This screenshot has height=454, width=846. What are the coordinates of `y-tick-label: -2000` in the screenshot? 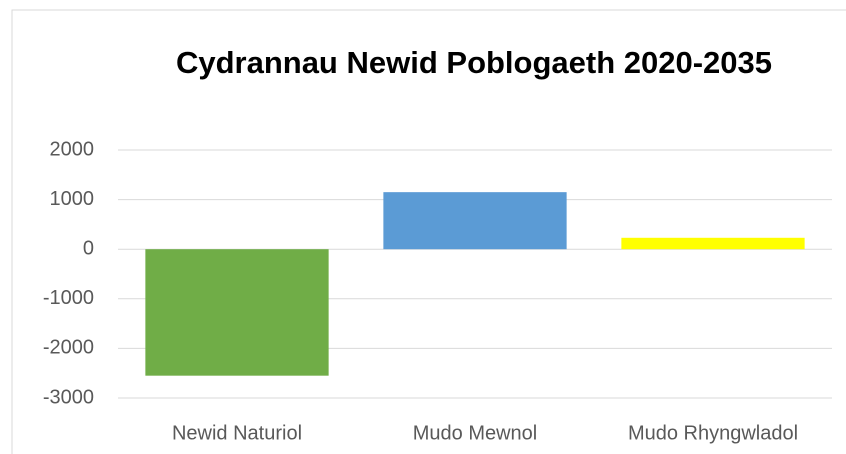 It's located at (68, 348).